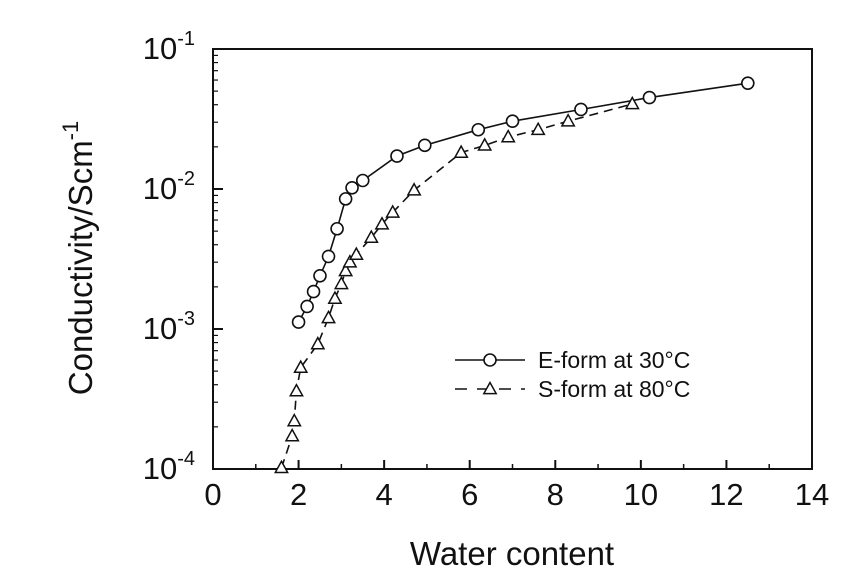 This screenshot has width=846, height=587. What do you see at coordinates (384, 494) in the screenshot?
I see `x-tick-label: 4` at bounding box center [384, 494].